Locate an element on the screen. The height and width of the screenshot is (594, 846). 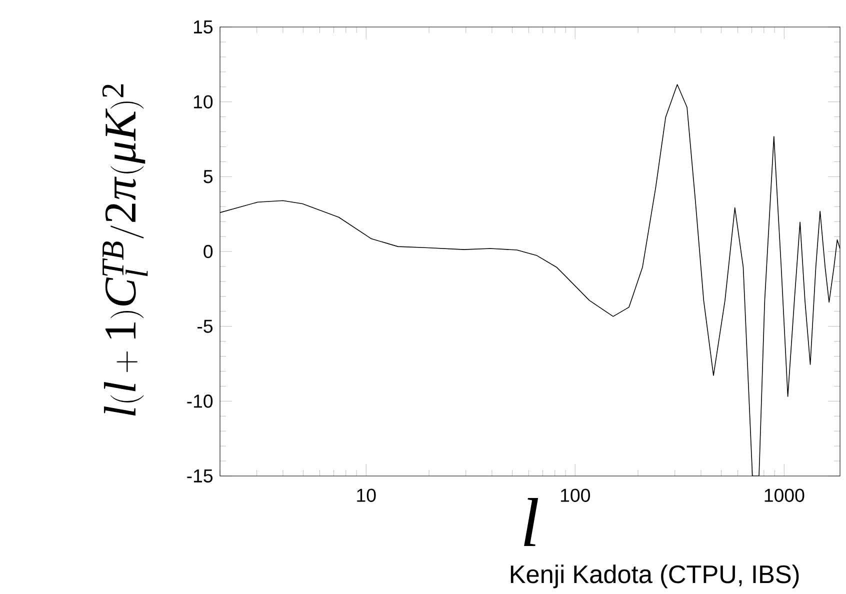
x-tick-label: 10 is located at coordinates (366, 495).